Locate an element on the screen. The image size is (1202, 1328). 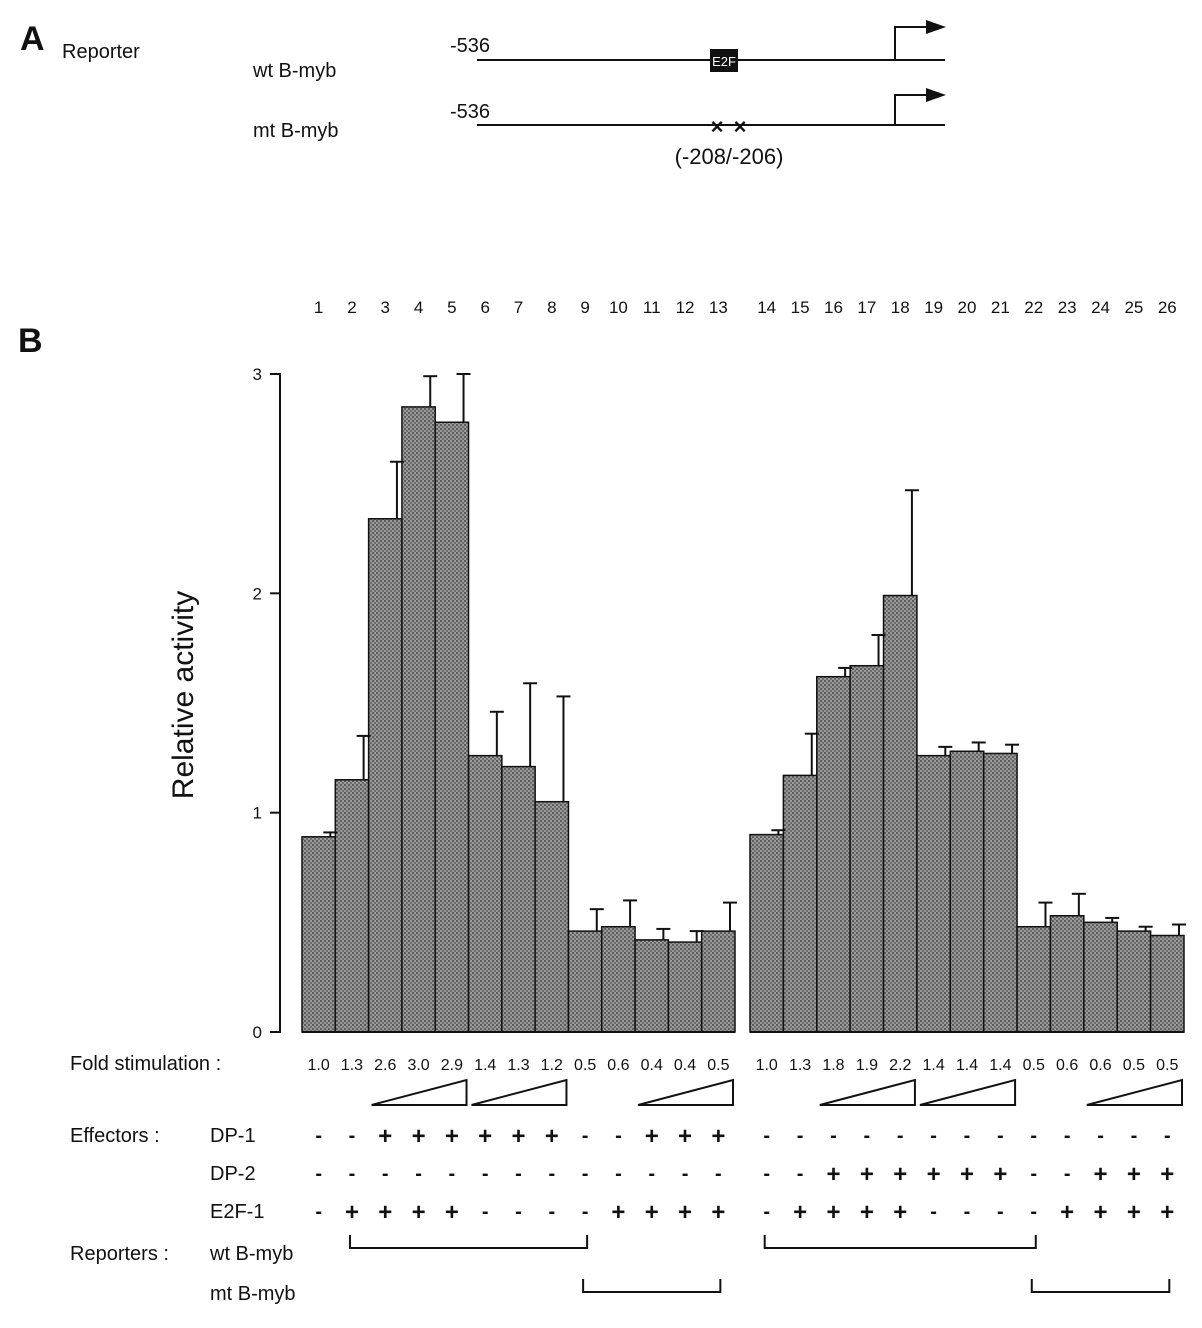
fold-value: 1.3 is located at coordinates (352, 1065).